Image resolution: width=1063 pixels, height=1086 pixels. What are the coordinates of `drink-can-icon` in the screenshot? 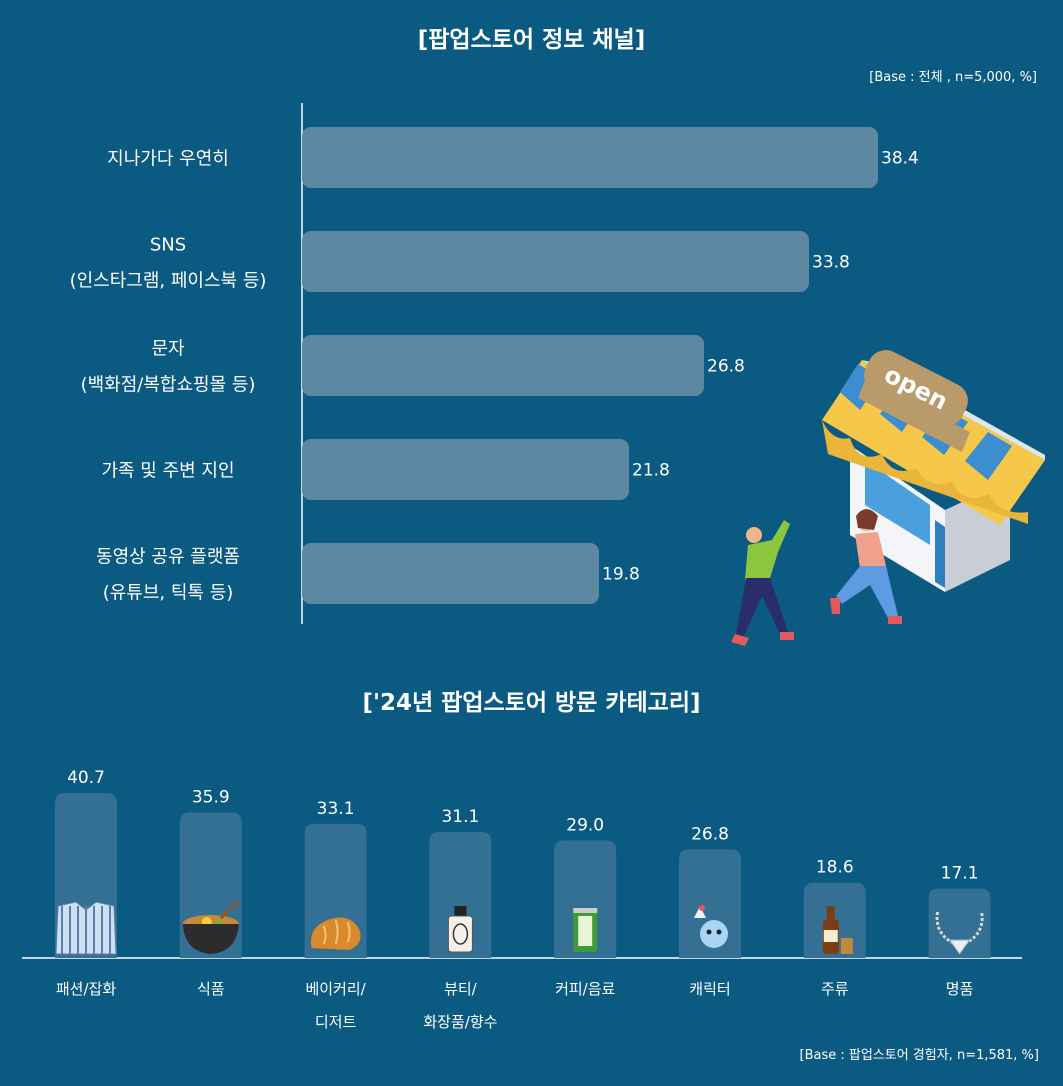 It's located at (585, 930).